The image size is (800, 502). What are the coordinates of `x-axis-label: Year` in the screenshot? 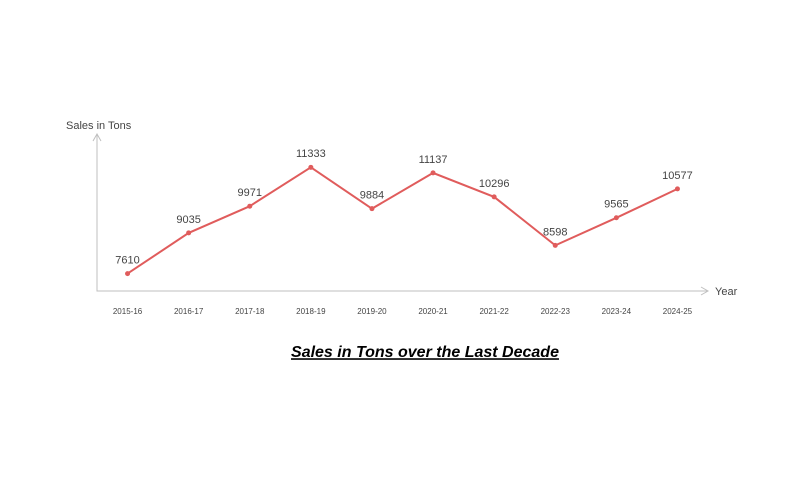 It's located at (726, 292).